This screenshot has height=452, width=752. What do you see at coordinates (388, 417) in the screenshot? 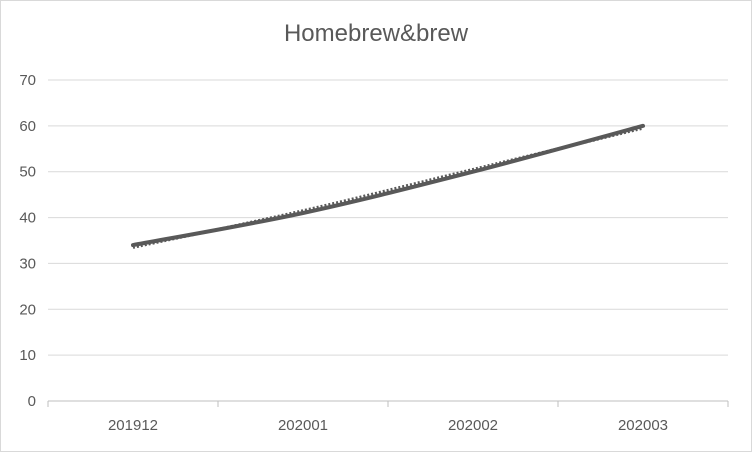
I see `x-axis: 201912 202001 202002 202003` at bounding box center [388, 417].